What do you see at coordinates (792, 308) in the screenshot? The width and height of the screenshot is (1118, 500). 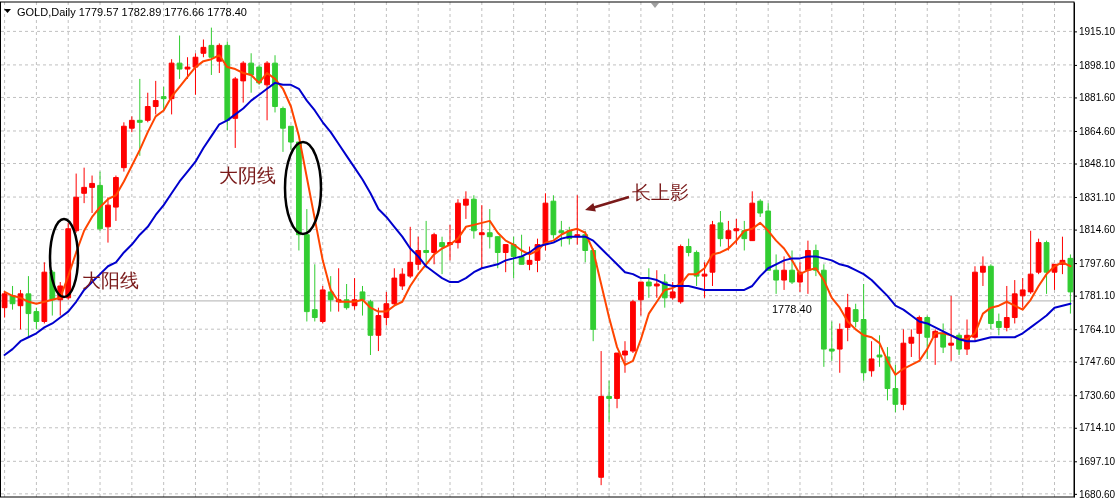 I see `ref-line-label: 1778.40` at bounding box center [792, 308].